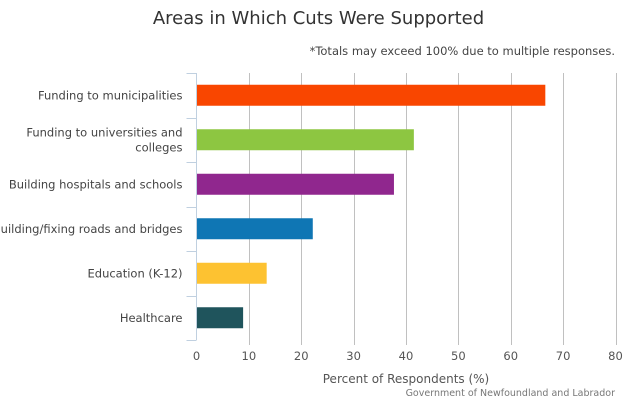  What do you see at coordinates (158, 147) in the screenshot?
I see `category-label-line: colleges` at bounding box center [158, 147].